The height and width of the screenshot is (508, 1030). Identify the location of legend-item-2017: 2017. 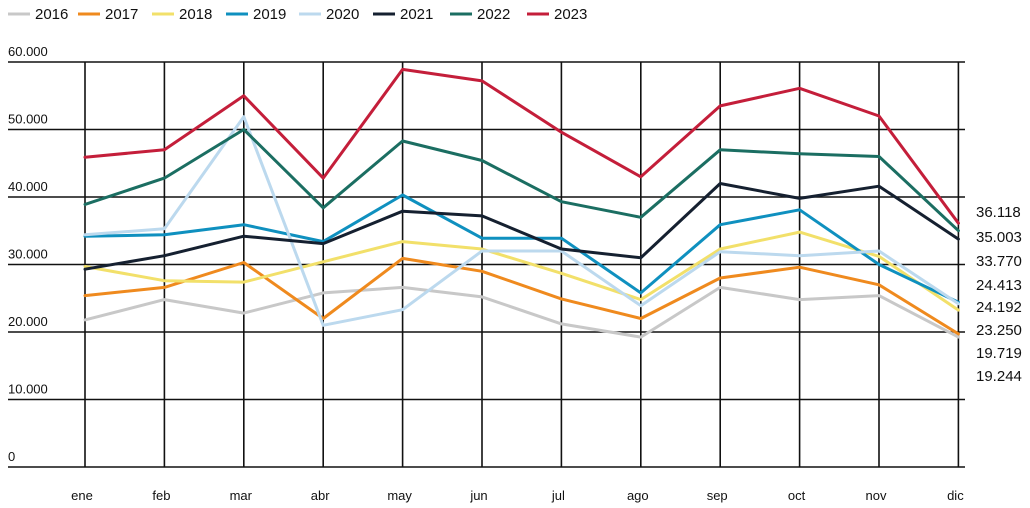
(108, 14).